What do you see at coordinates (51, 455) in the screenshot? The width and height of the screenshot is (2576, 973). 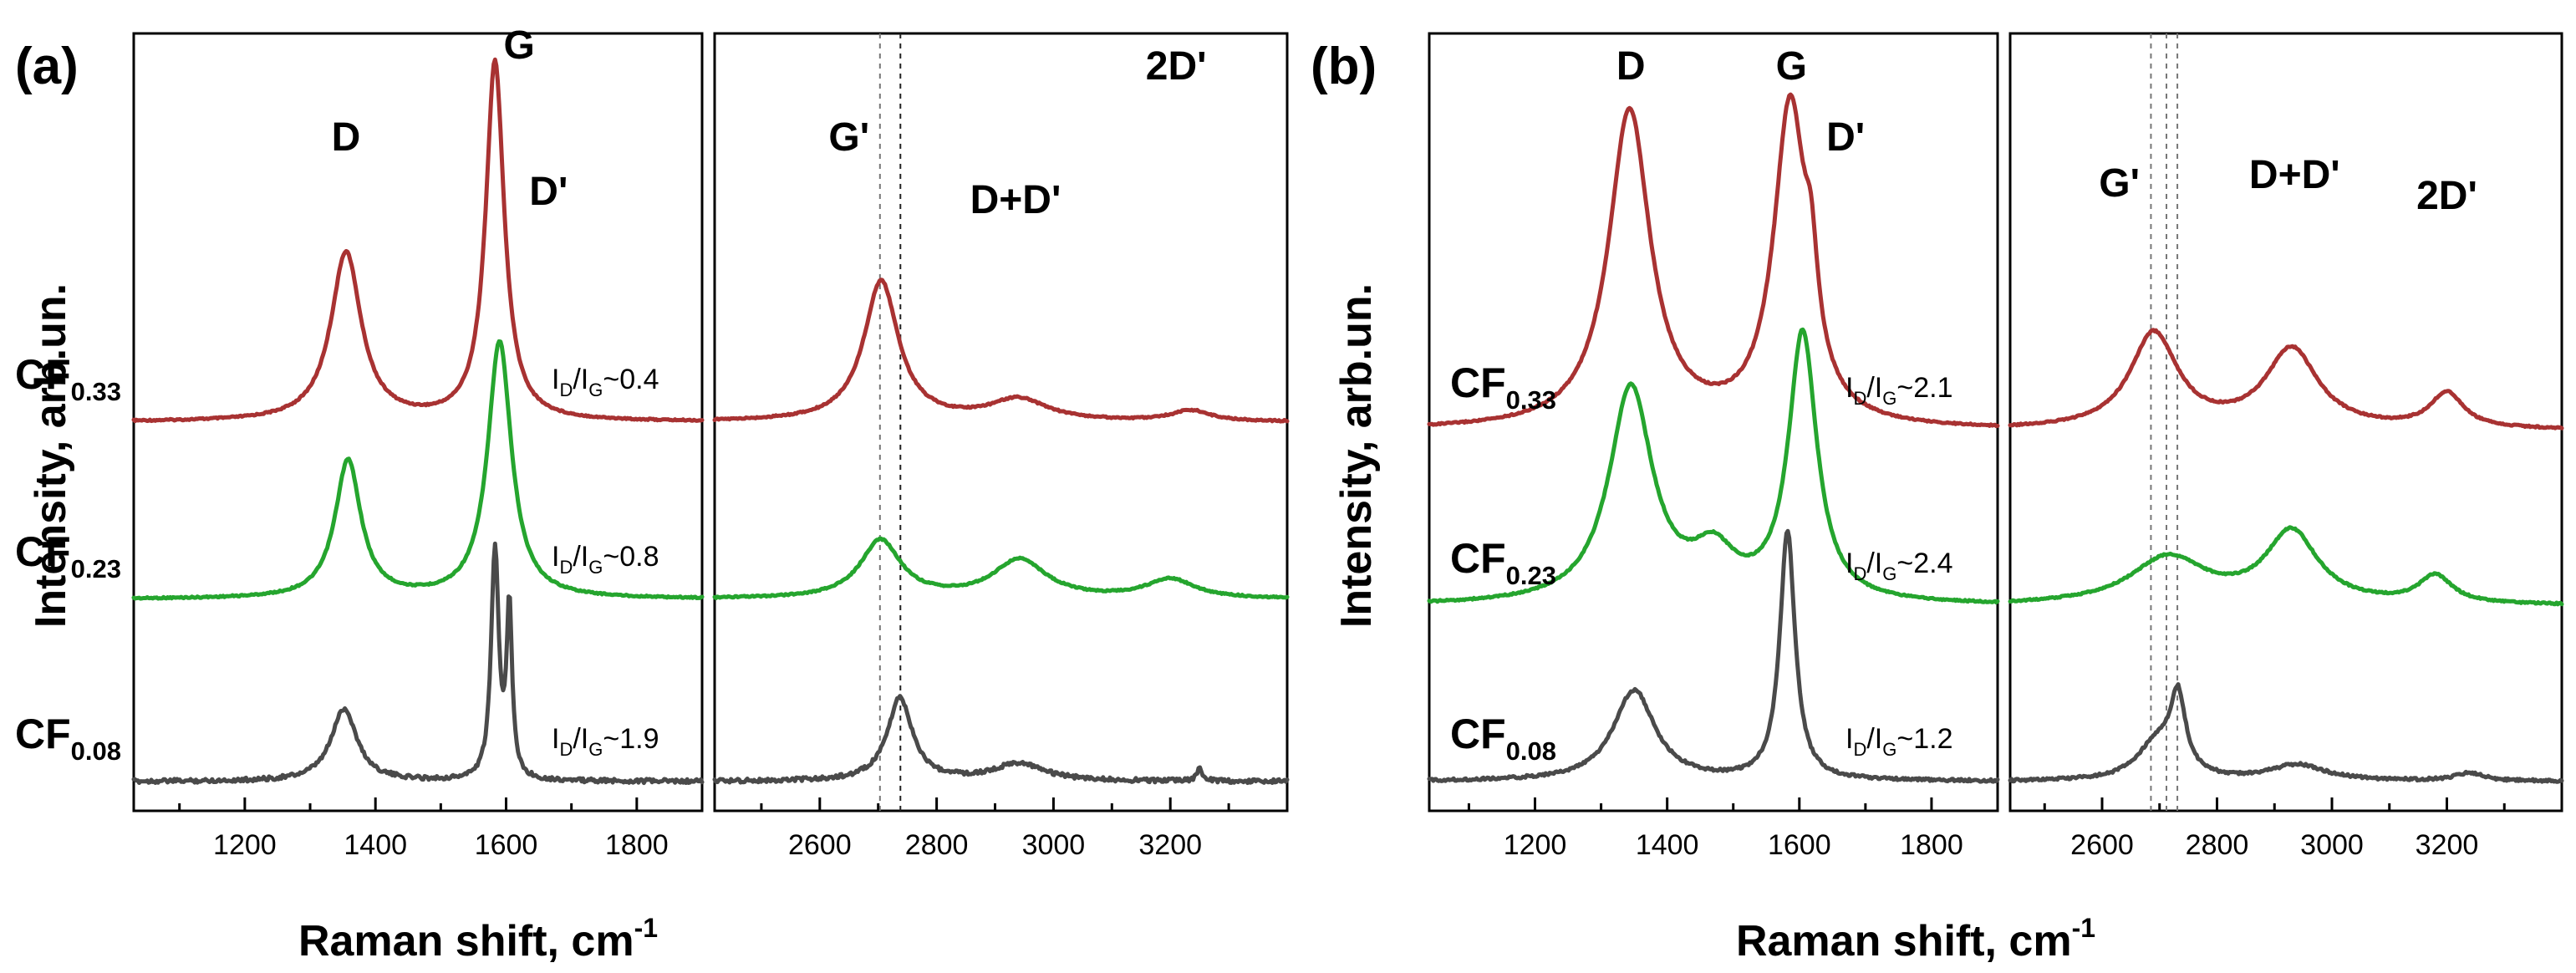 I see `panel-a-y-axis-label: Intensity, arb.un.` at bounding box center [51, 455].